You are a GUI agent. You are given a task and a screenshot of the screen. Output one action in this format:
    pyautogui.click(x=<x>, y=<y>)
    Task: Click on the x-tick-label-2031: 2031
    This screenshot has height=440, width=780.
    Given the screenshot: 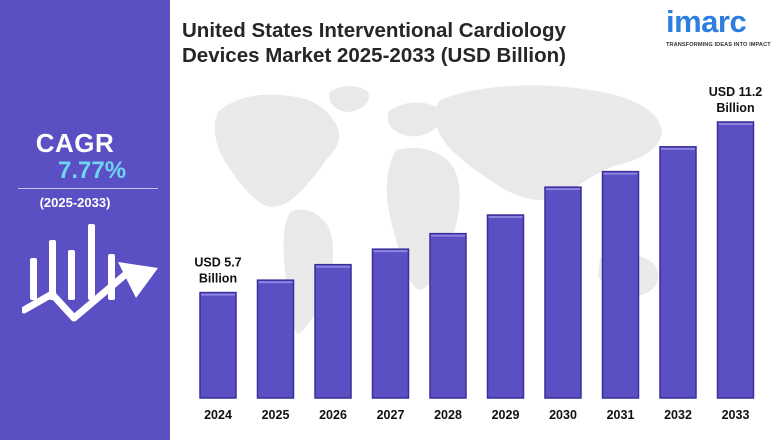 What is the action you would take?
    pyautogui.click(x=621, y=415)
    